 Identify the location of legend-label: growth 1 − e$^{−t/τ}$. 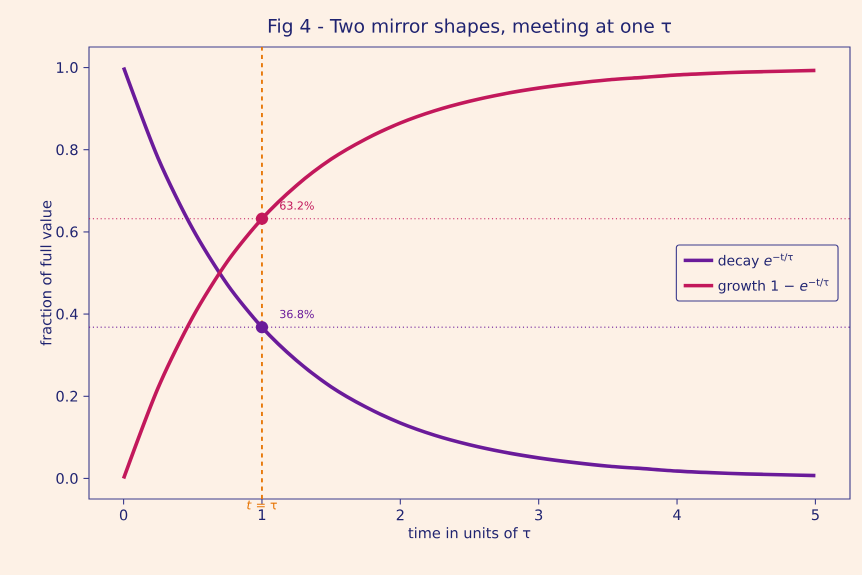
(773, 286).